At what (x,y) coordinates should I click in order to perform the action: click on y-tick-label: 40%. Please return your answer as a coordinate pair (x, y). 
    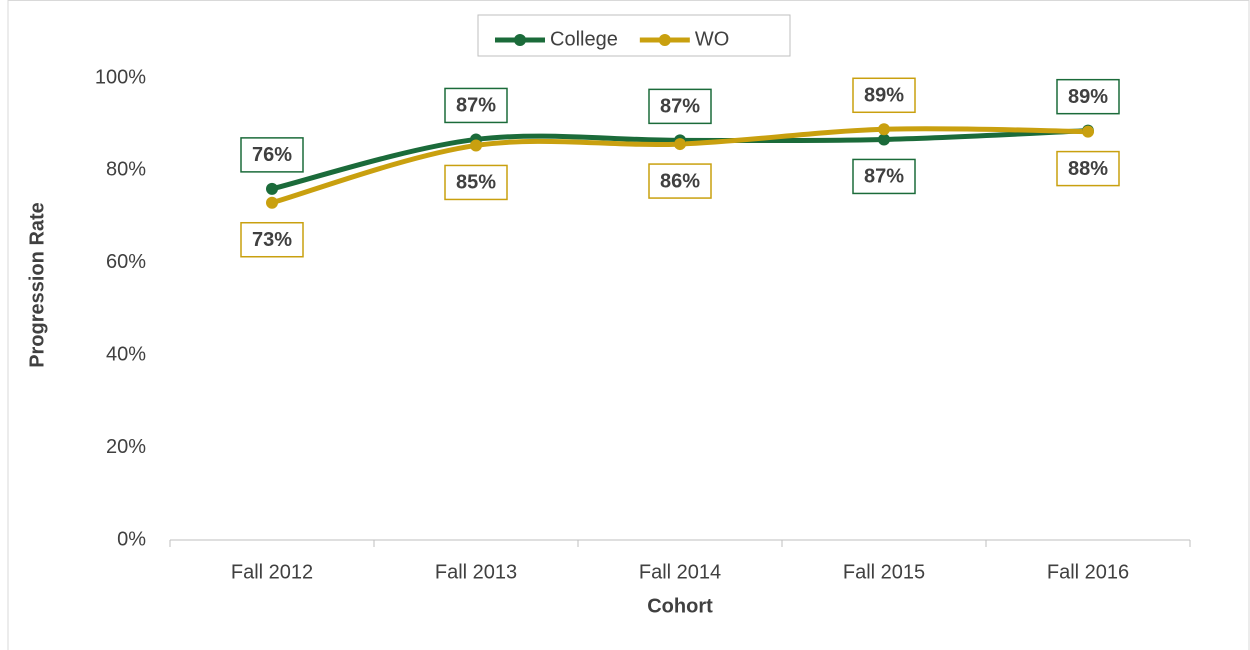
    Looking at the image, I should click on (126, 354).